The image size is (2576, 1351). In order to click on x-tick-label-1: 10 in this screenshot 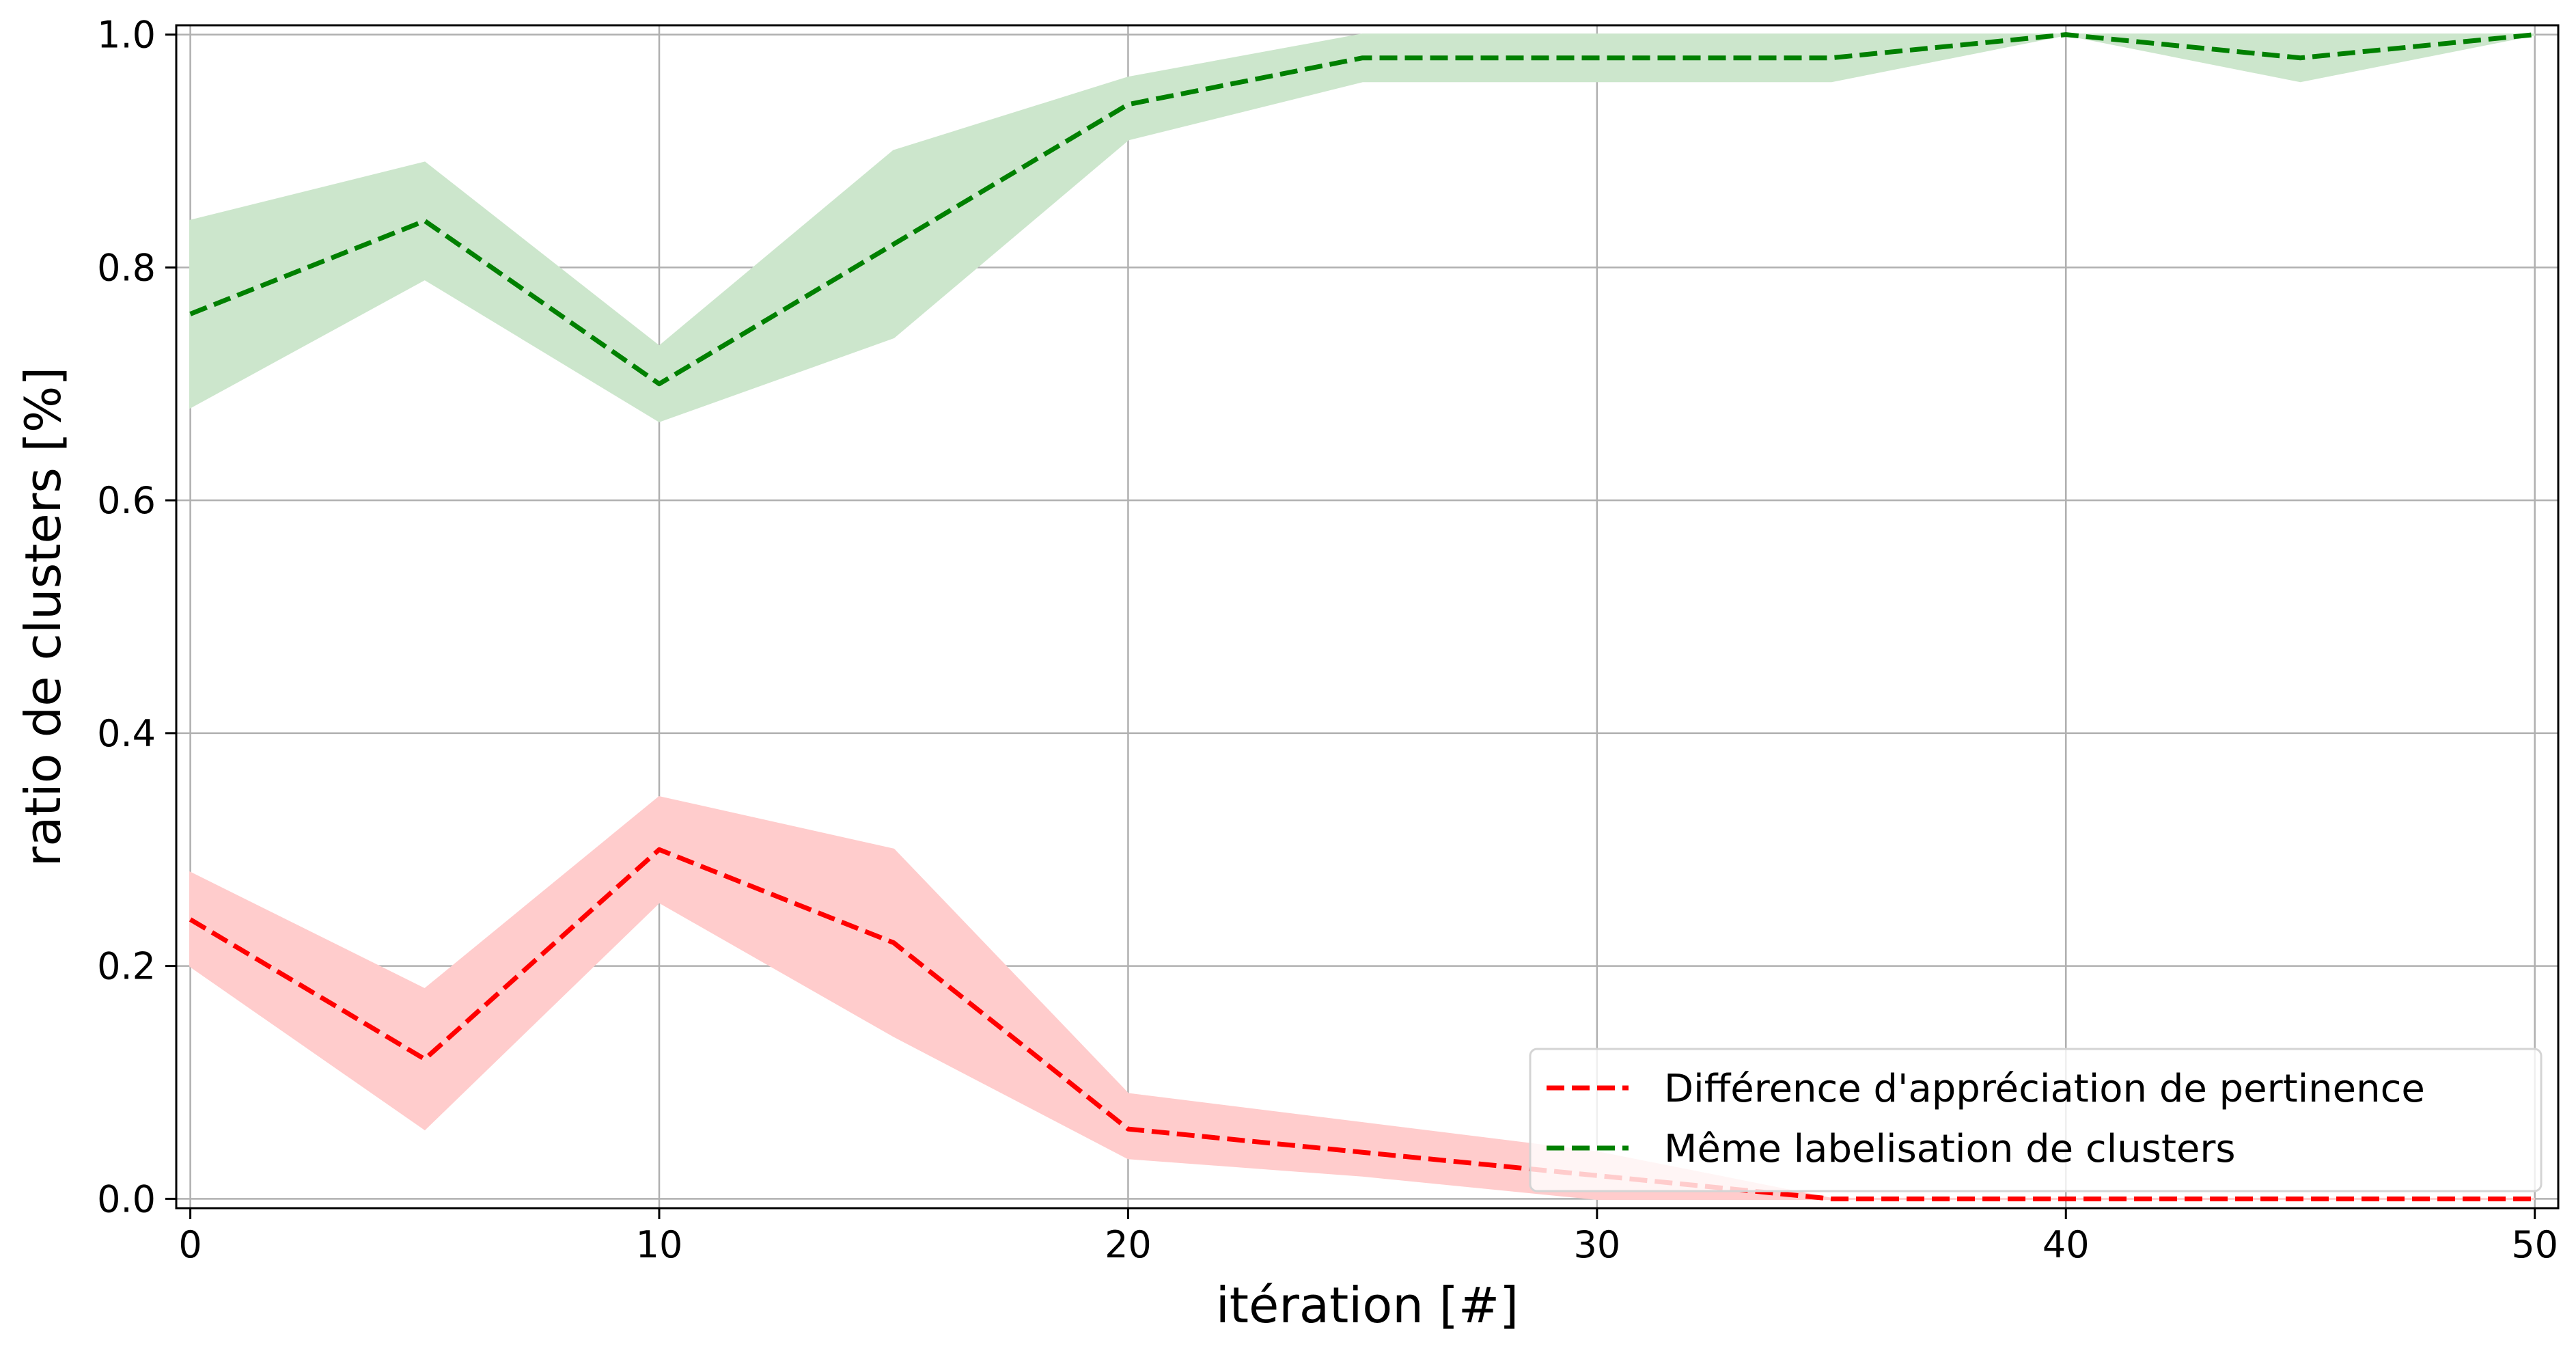, I will do `click(659, 1245)`.